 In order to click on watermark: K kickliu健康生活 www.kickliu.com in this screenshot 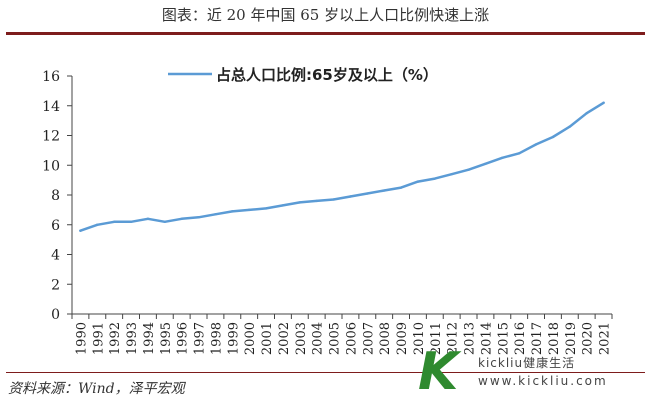, I will do `click(532, 372)`.